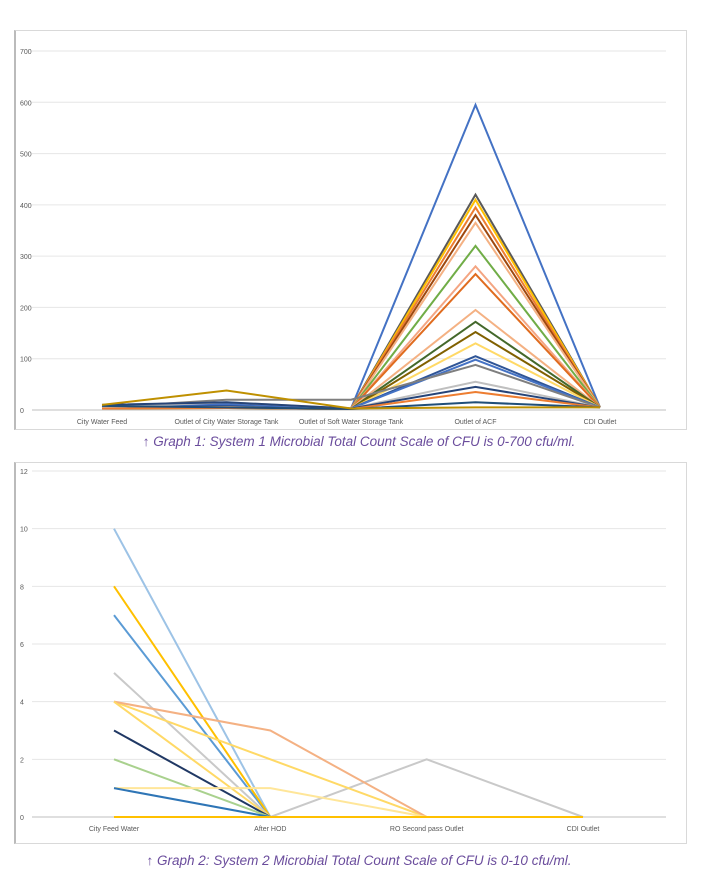 Image resolution: width=718 pixels, height=892 pixels. What do you see at coordinates (22, 760) in the screenshot?
I see `y-tick-label: 2` at bounding box center [22, 760].